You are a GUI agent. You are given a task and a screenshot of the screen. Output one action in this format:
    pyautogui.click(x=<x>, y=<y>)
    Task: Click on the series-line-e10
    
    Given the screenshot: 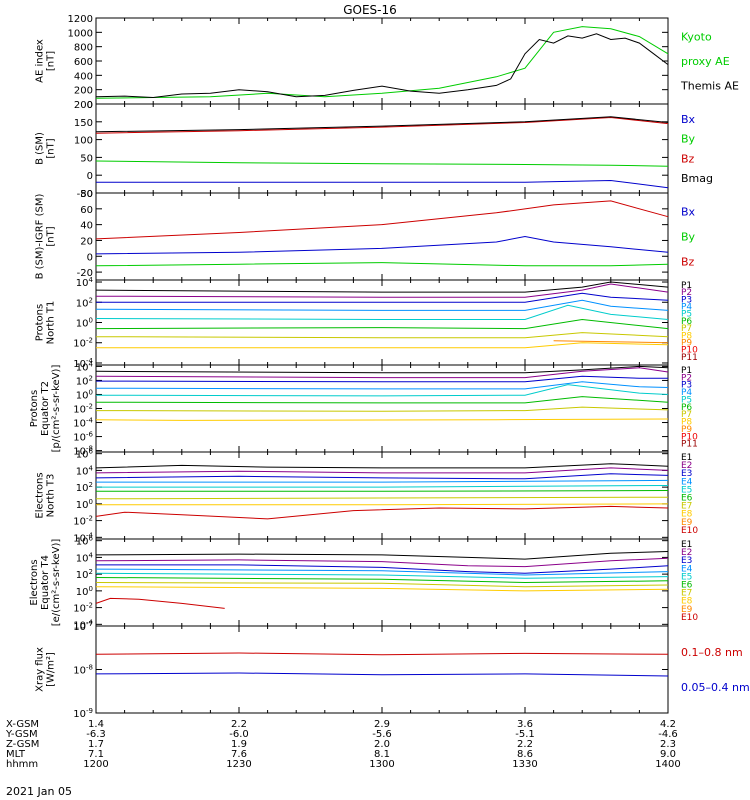 What is the action you would take?
    pyautogui.click(x=382, y=512)
    